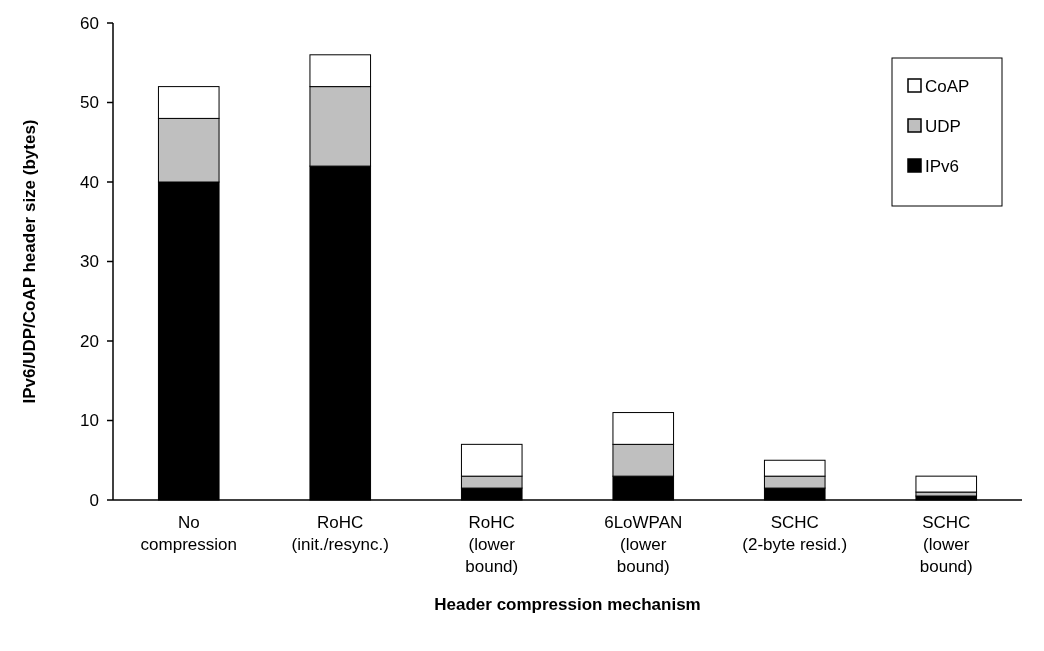  What do you see at coordinates (795, 533) in the screenshot?
I see `x-tick-label: SCHC (2-byte resid.)` at bounding box center [795, 533].